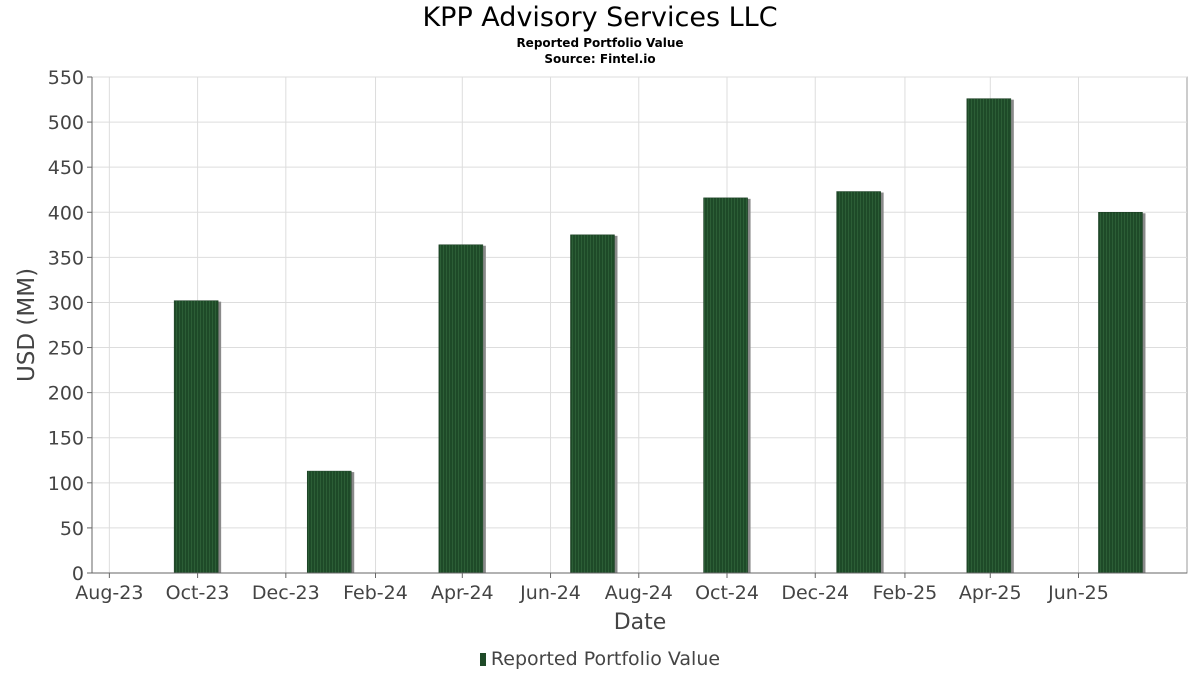 Image resolution: width=1200 pixels, height=675 pixels. What do you see at coordinates (605, 659) in the screenshot?
I see `legend-label: Reported Portfolio Value` at bounding box center [605, 659].